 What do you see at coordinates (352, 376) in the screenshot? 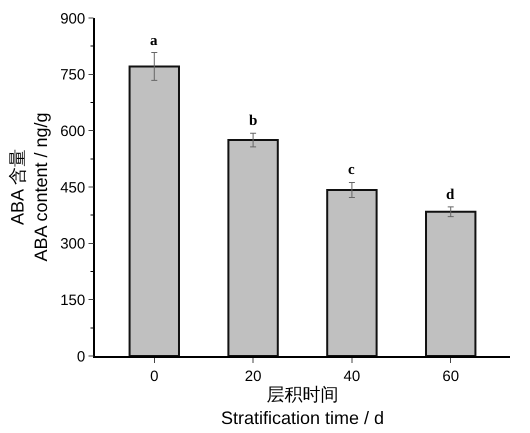
I see `x-tick-label: 40` at bounding box center [352, 376].